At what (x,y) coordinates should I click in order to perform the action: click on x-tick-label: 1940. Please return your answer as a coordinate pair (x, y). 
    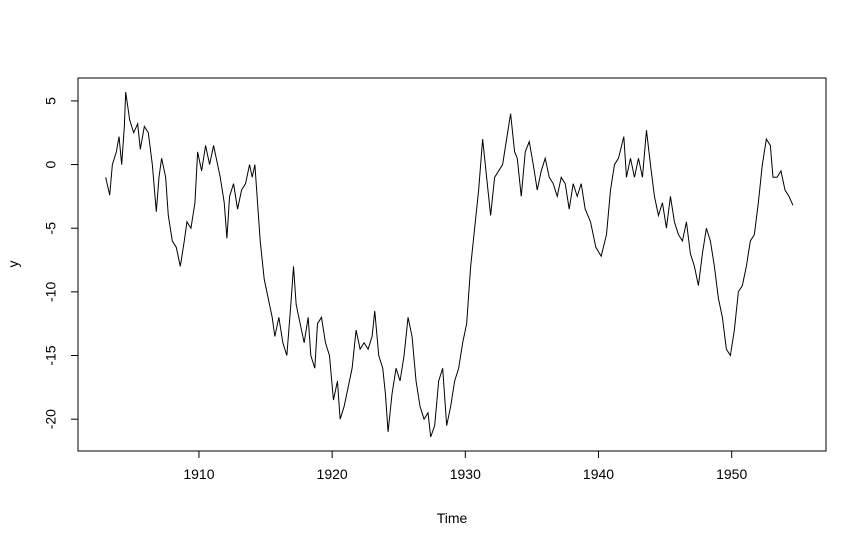
    Looking at the image, I should click on (598, 474).